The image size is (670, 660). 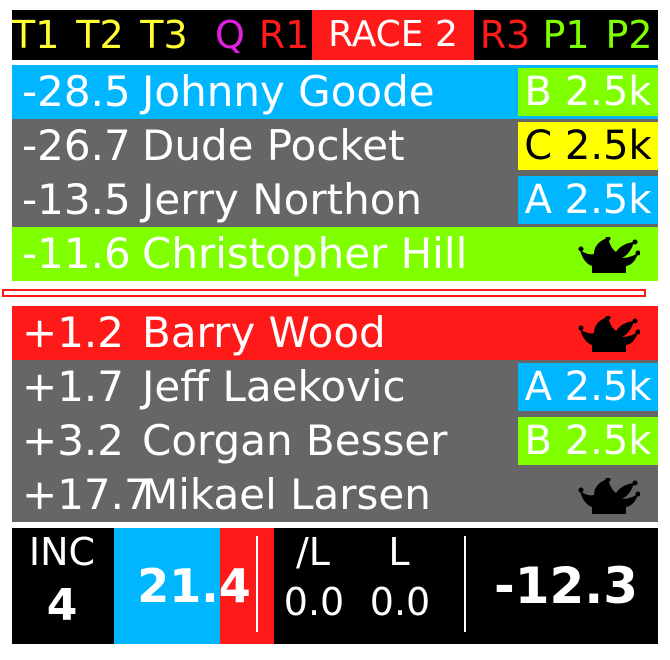 I want to click on gap-value: +1.2, so click(x=73, y=332).